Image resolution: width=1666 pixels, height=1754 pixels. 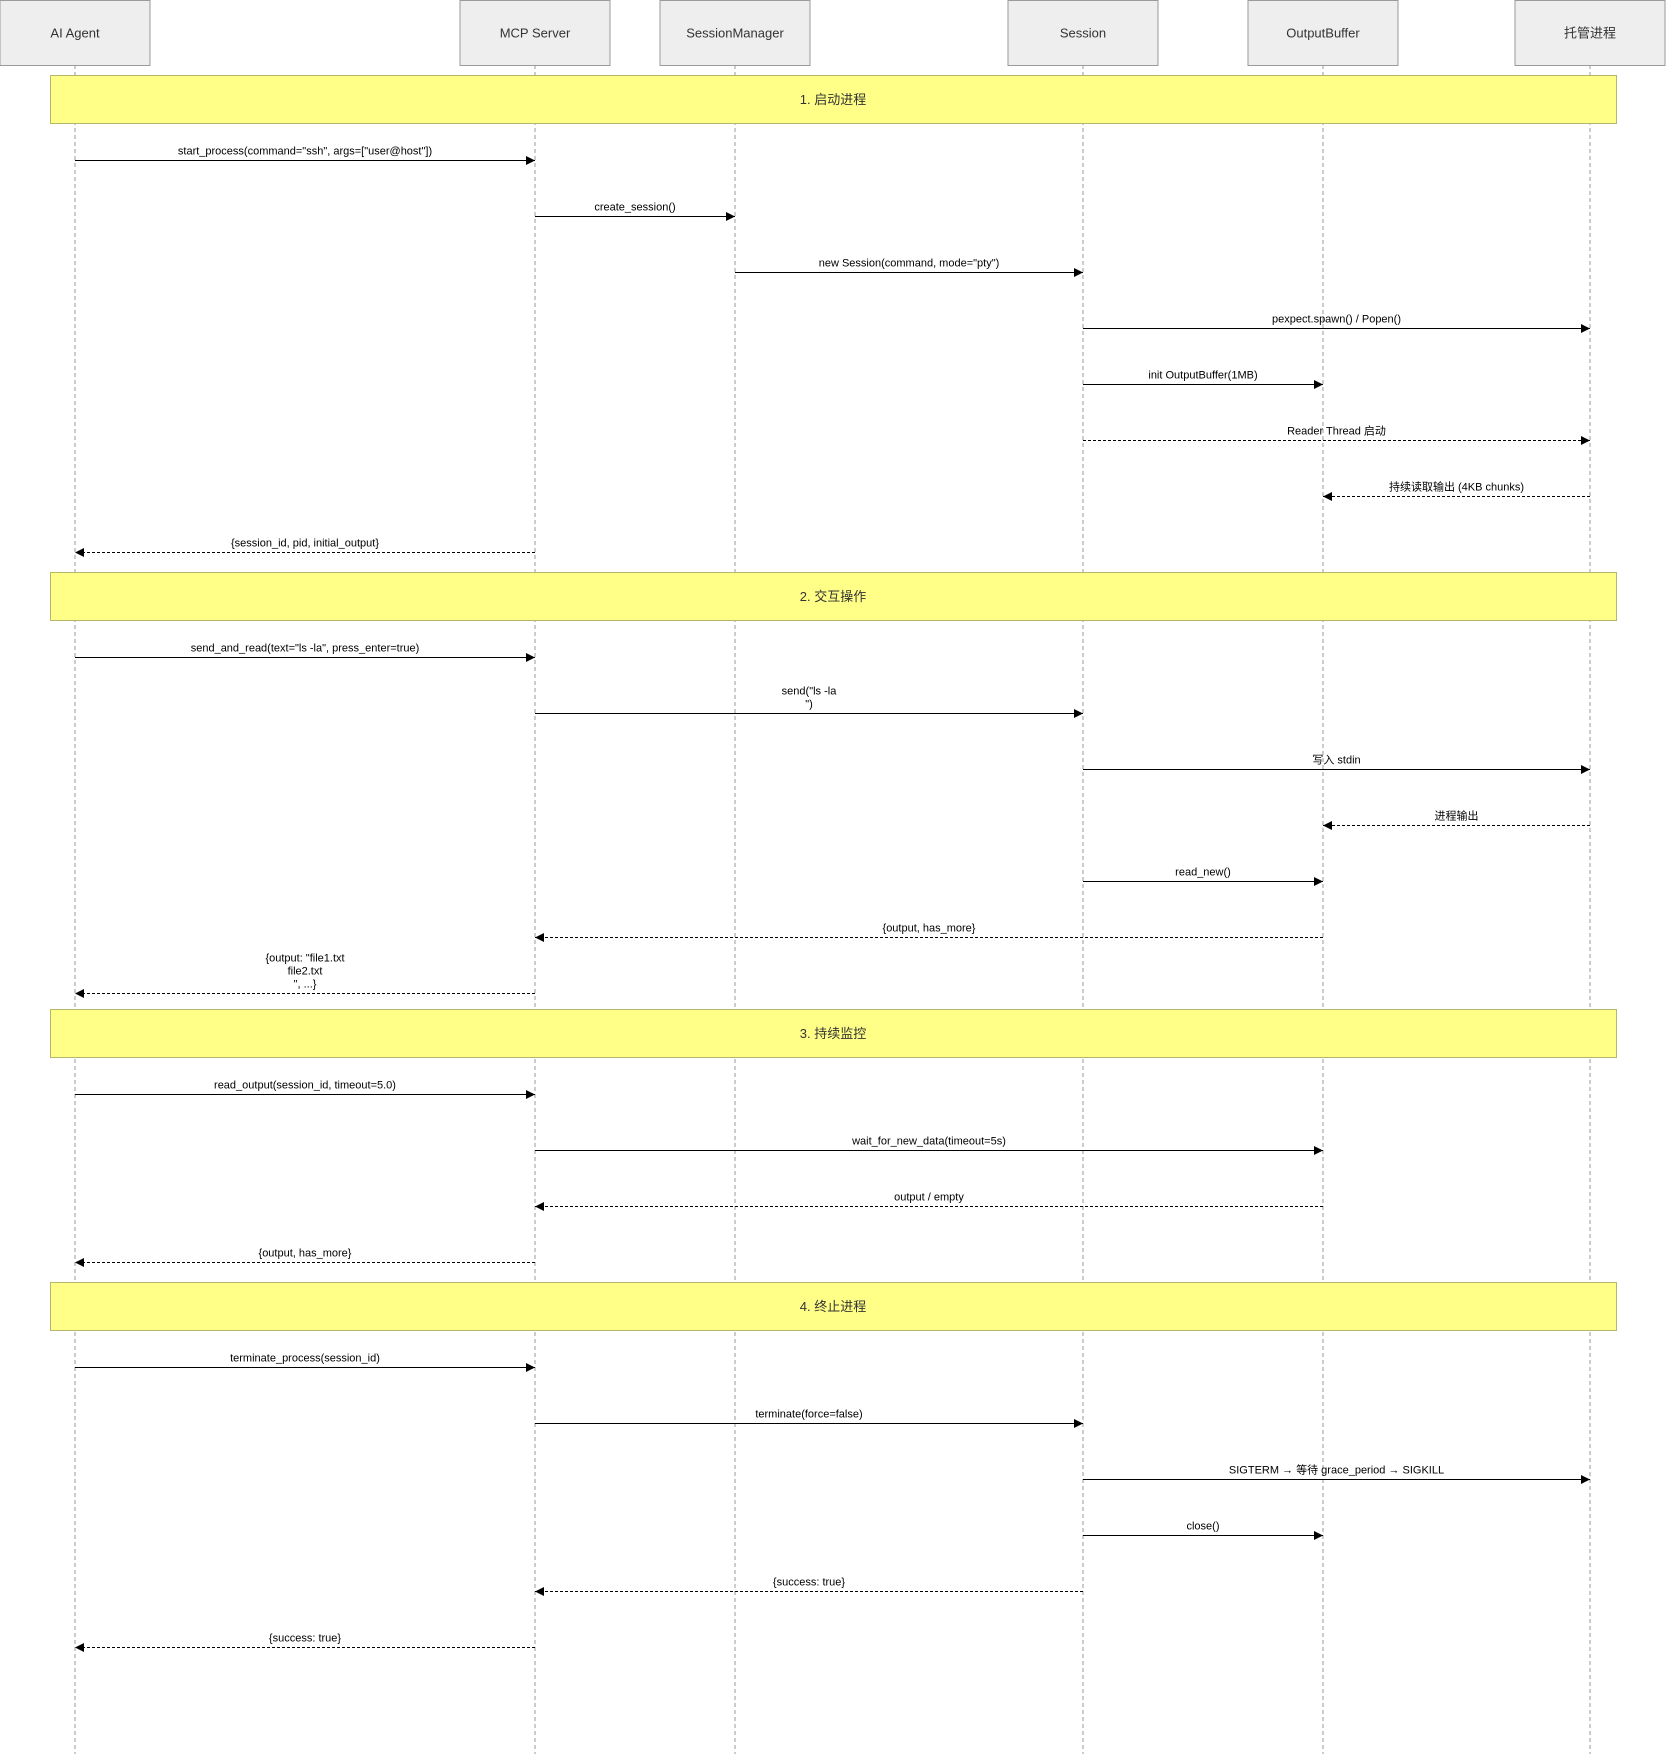 I want to click on section-4: 4. 终止进程, so click(x=833, y=1306).